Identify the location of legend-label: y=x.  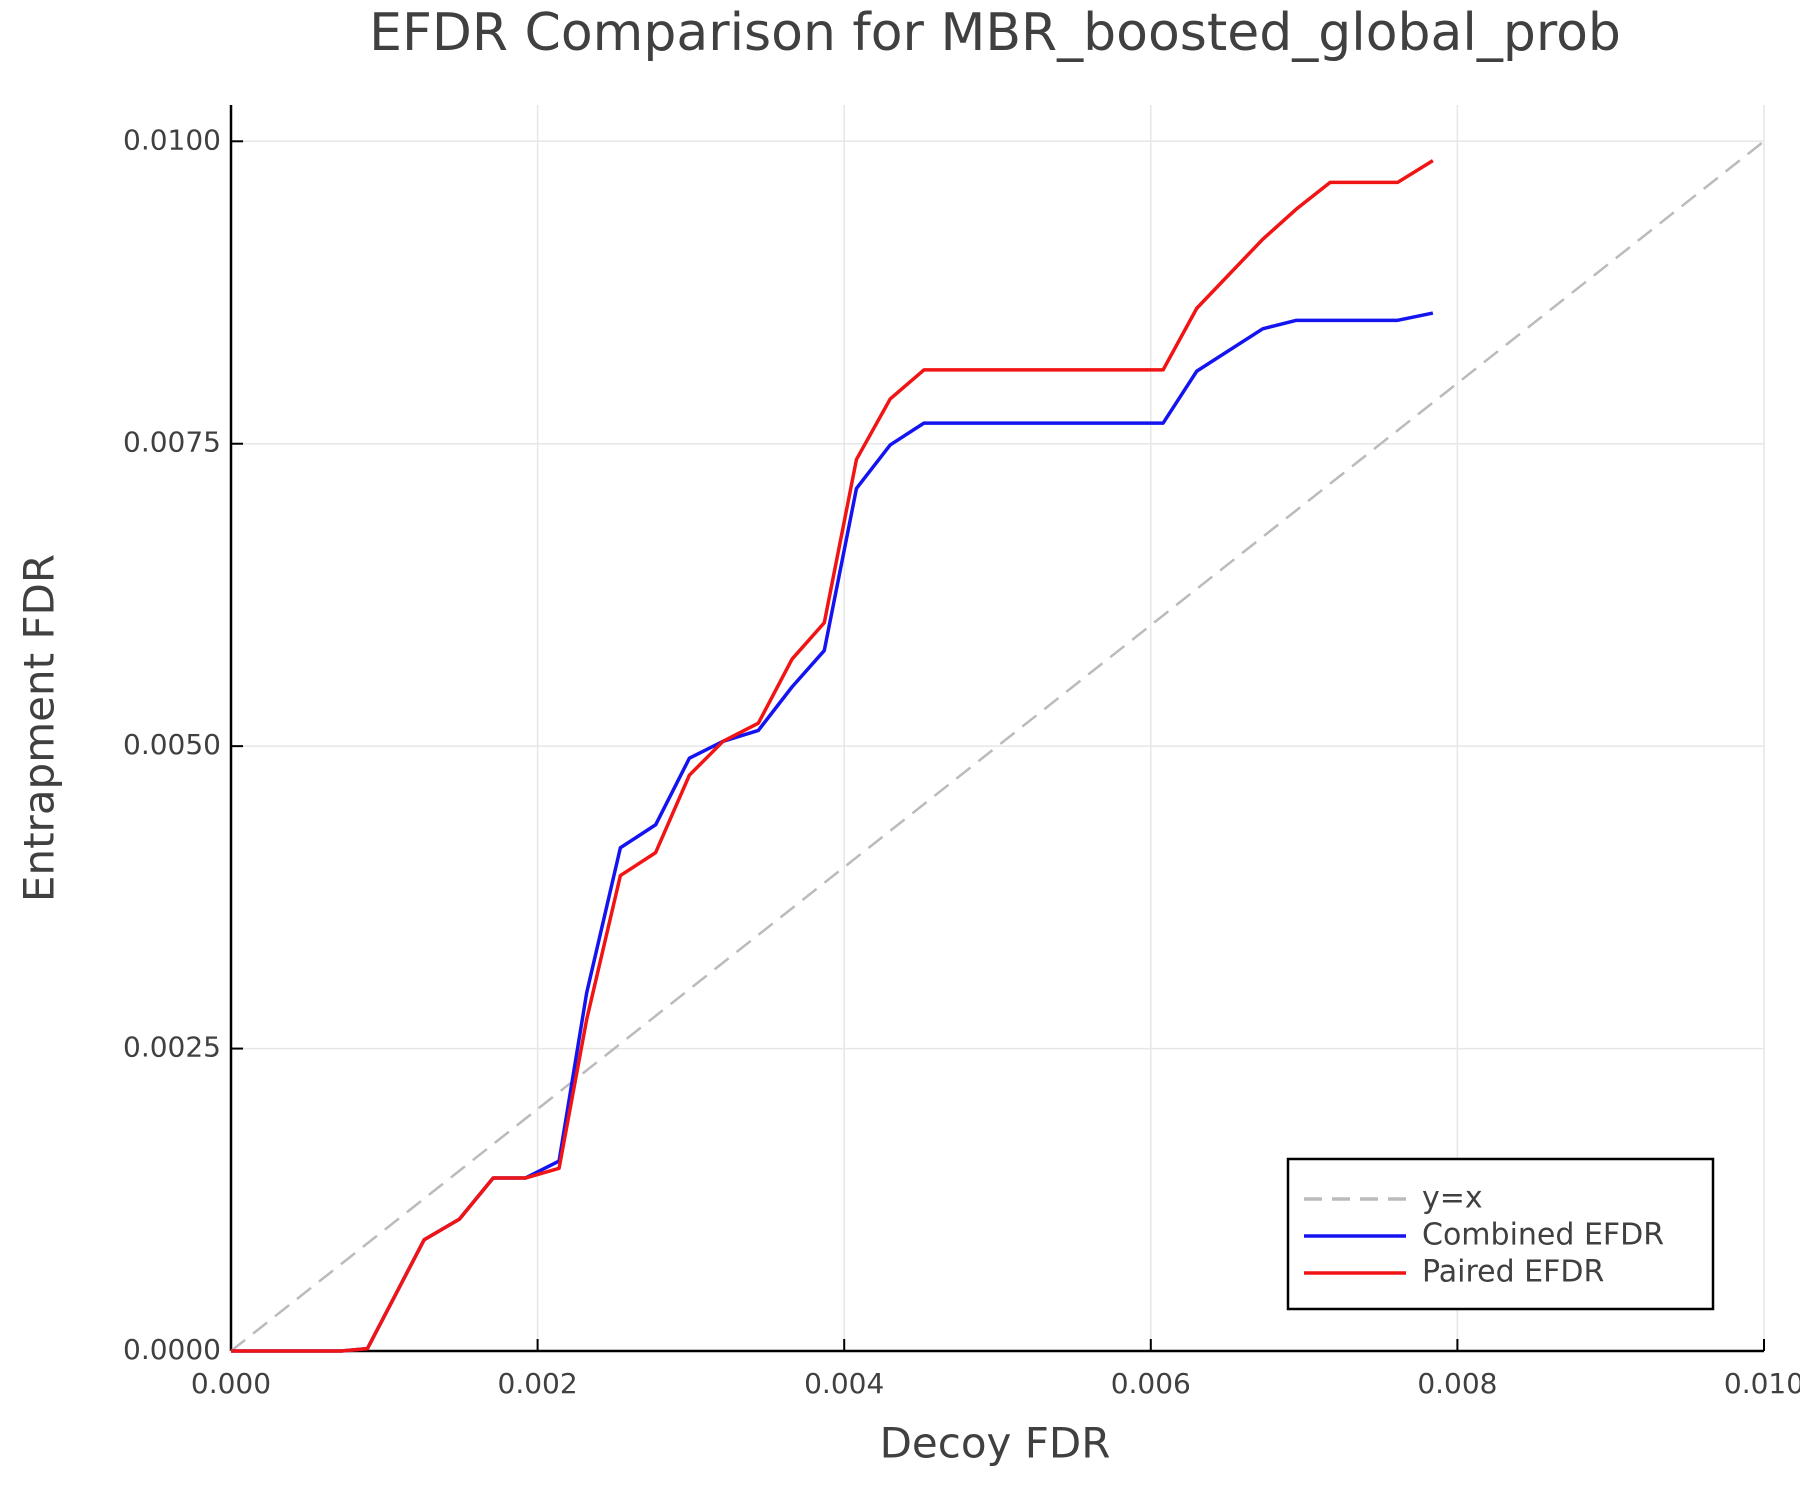
(1452, 1198).